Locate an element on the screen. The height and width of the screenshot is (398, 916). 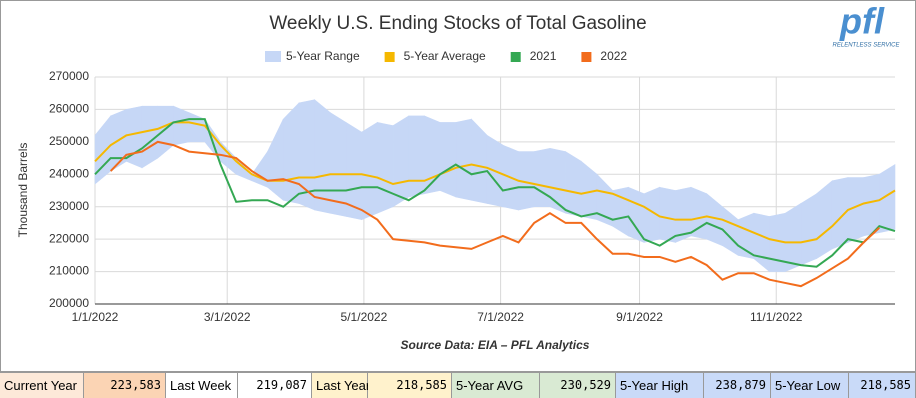
x-tick-label: 1/1/2022 is located at coordinates (95, 317).